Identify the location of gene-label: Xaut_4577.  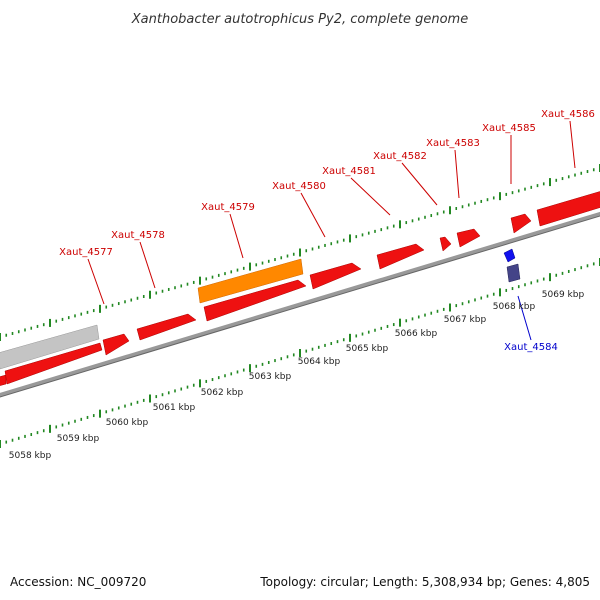
(86, 252).